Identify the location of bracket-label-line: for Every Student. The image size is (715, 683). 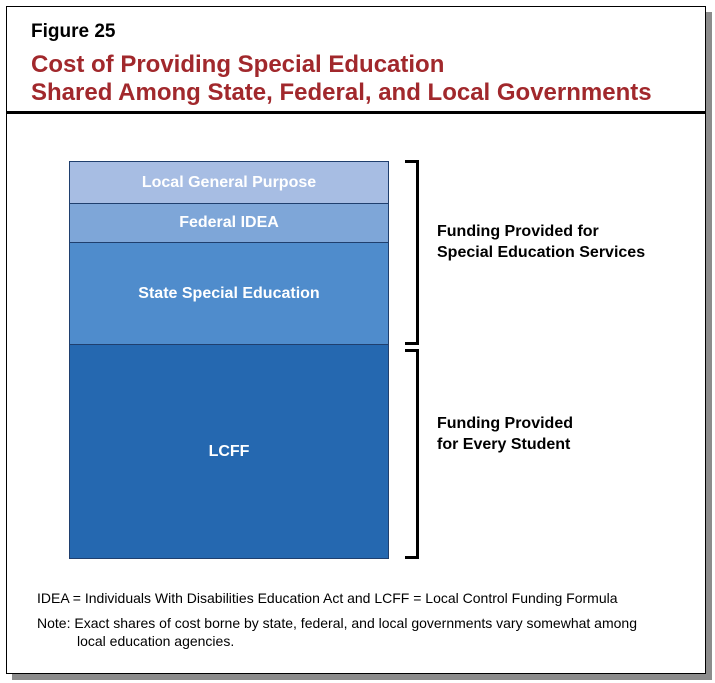
(504, 444).